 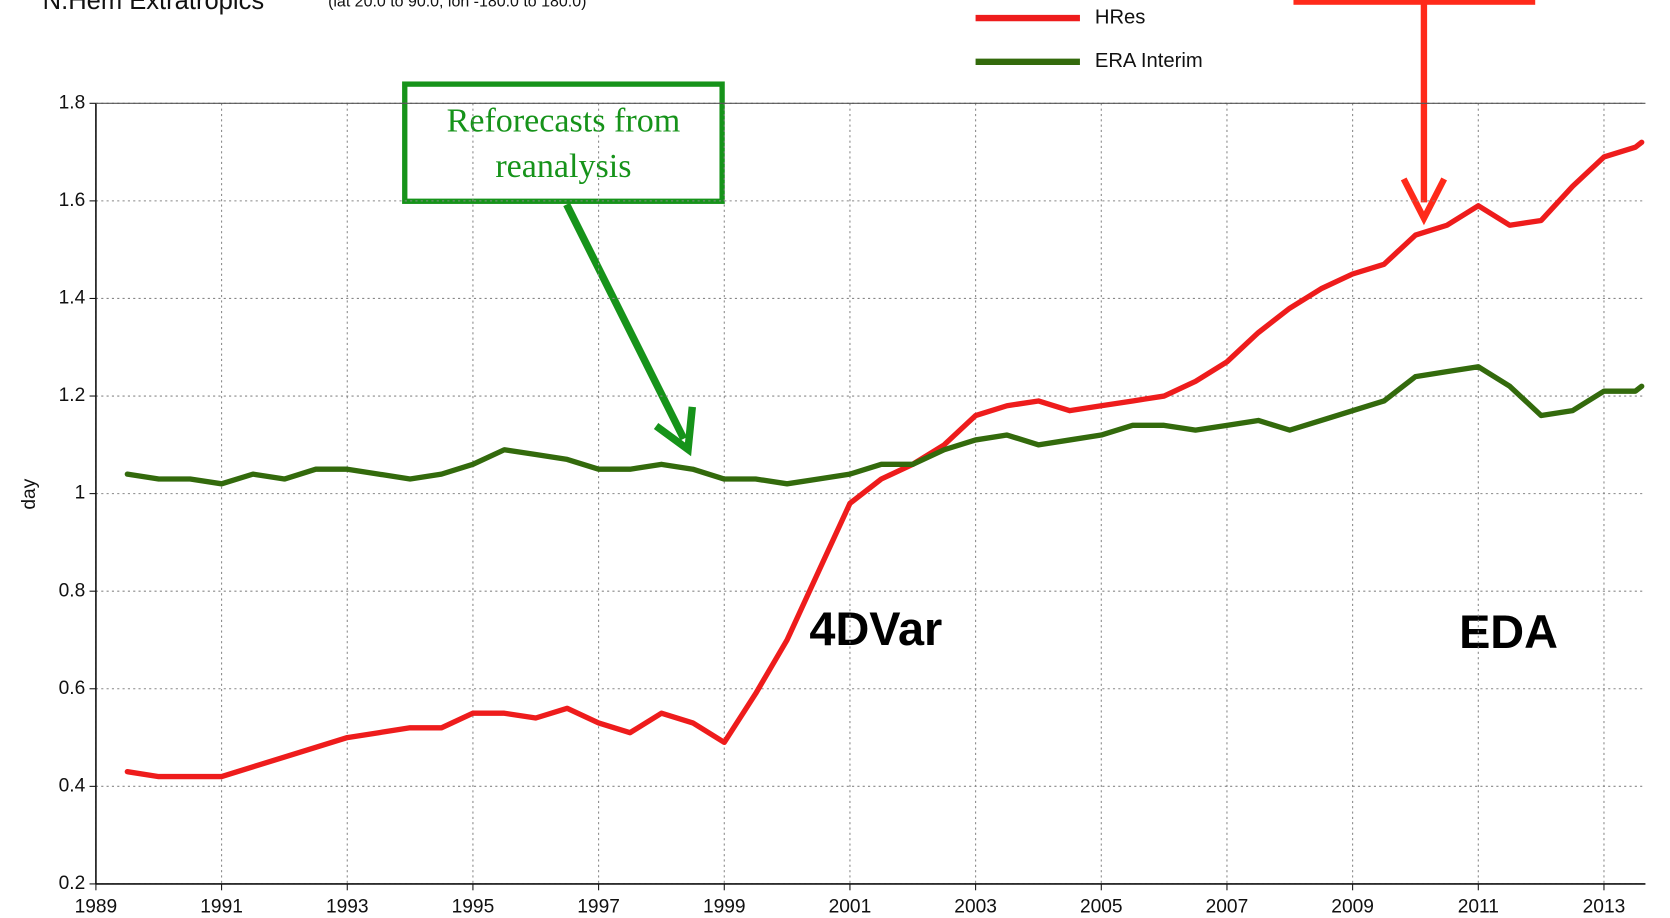 I want to click on y-tick-label: 1, so click(x=80, y=493).